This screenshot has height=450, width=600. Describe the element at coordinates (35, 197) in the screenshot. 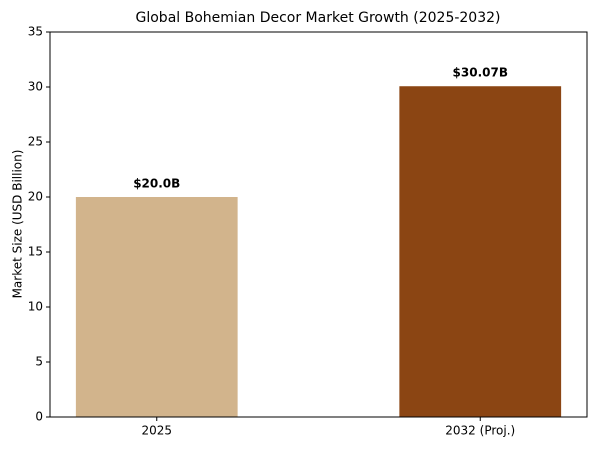

I see `y-tick-label: 20` at that location.